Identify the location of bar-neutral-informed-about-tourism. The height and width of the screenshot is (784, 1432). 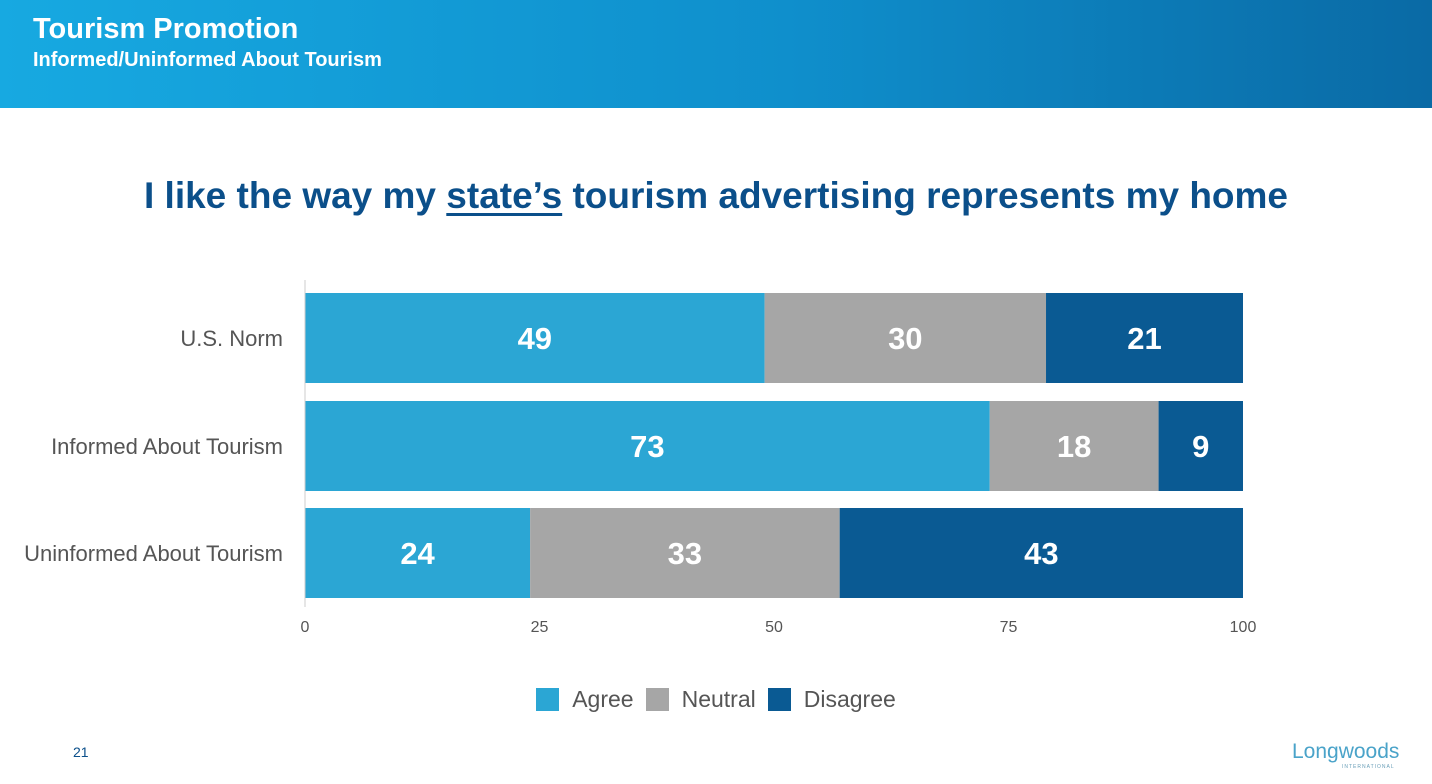
(1074, 446).